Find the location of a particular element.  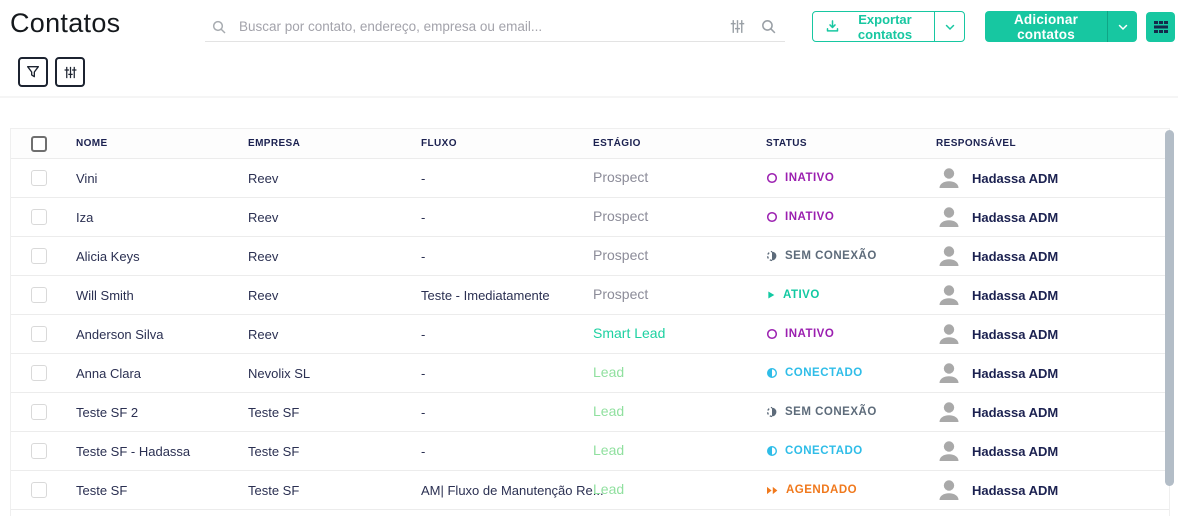

status-badge: ATIVO is located at coordinates (793, 295).